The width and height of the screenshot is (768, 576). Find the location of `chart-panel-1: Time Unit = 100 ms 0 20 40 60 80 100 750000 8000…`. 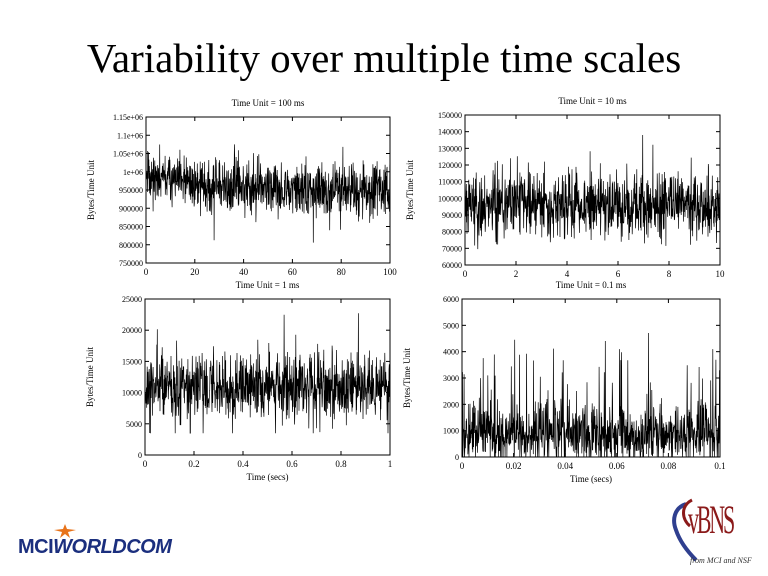

chart-panel-1: Time Unit = 100 ms 0 20 40 60 80 100 750000 8000… is located at coordinates (241, 187).